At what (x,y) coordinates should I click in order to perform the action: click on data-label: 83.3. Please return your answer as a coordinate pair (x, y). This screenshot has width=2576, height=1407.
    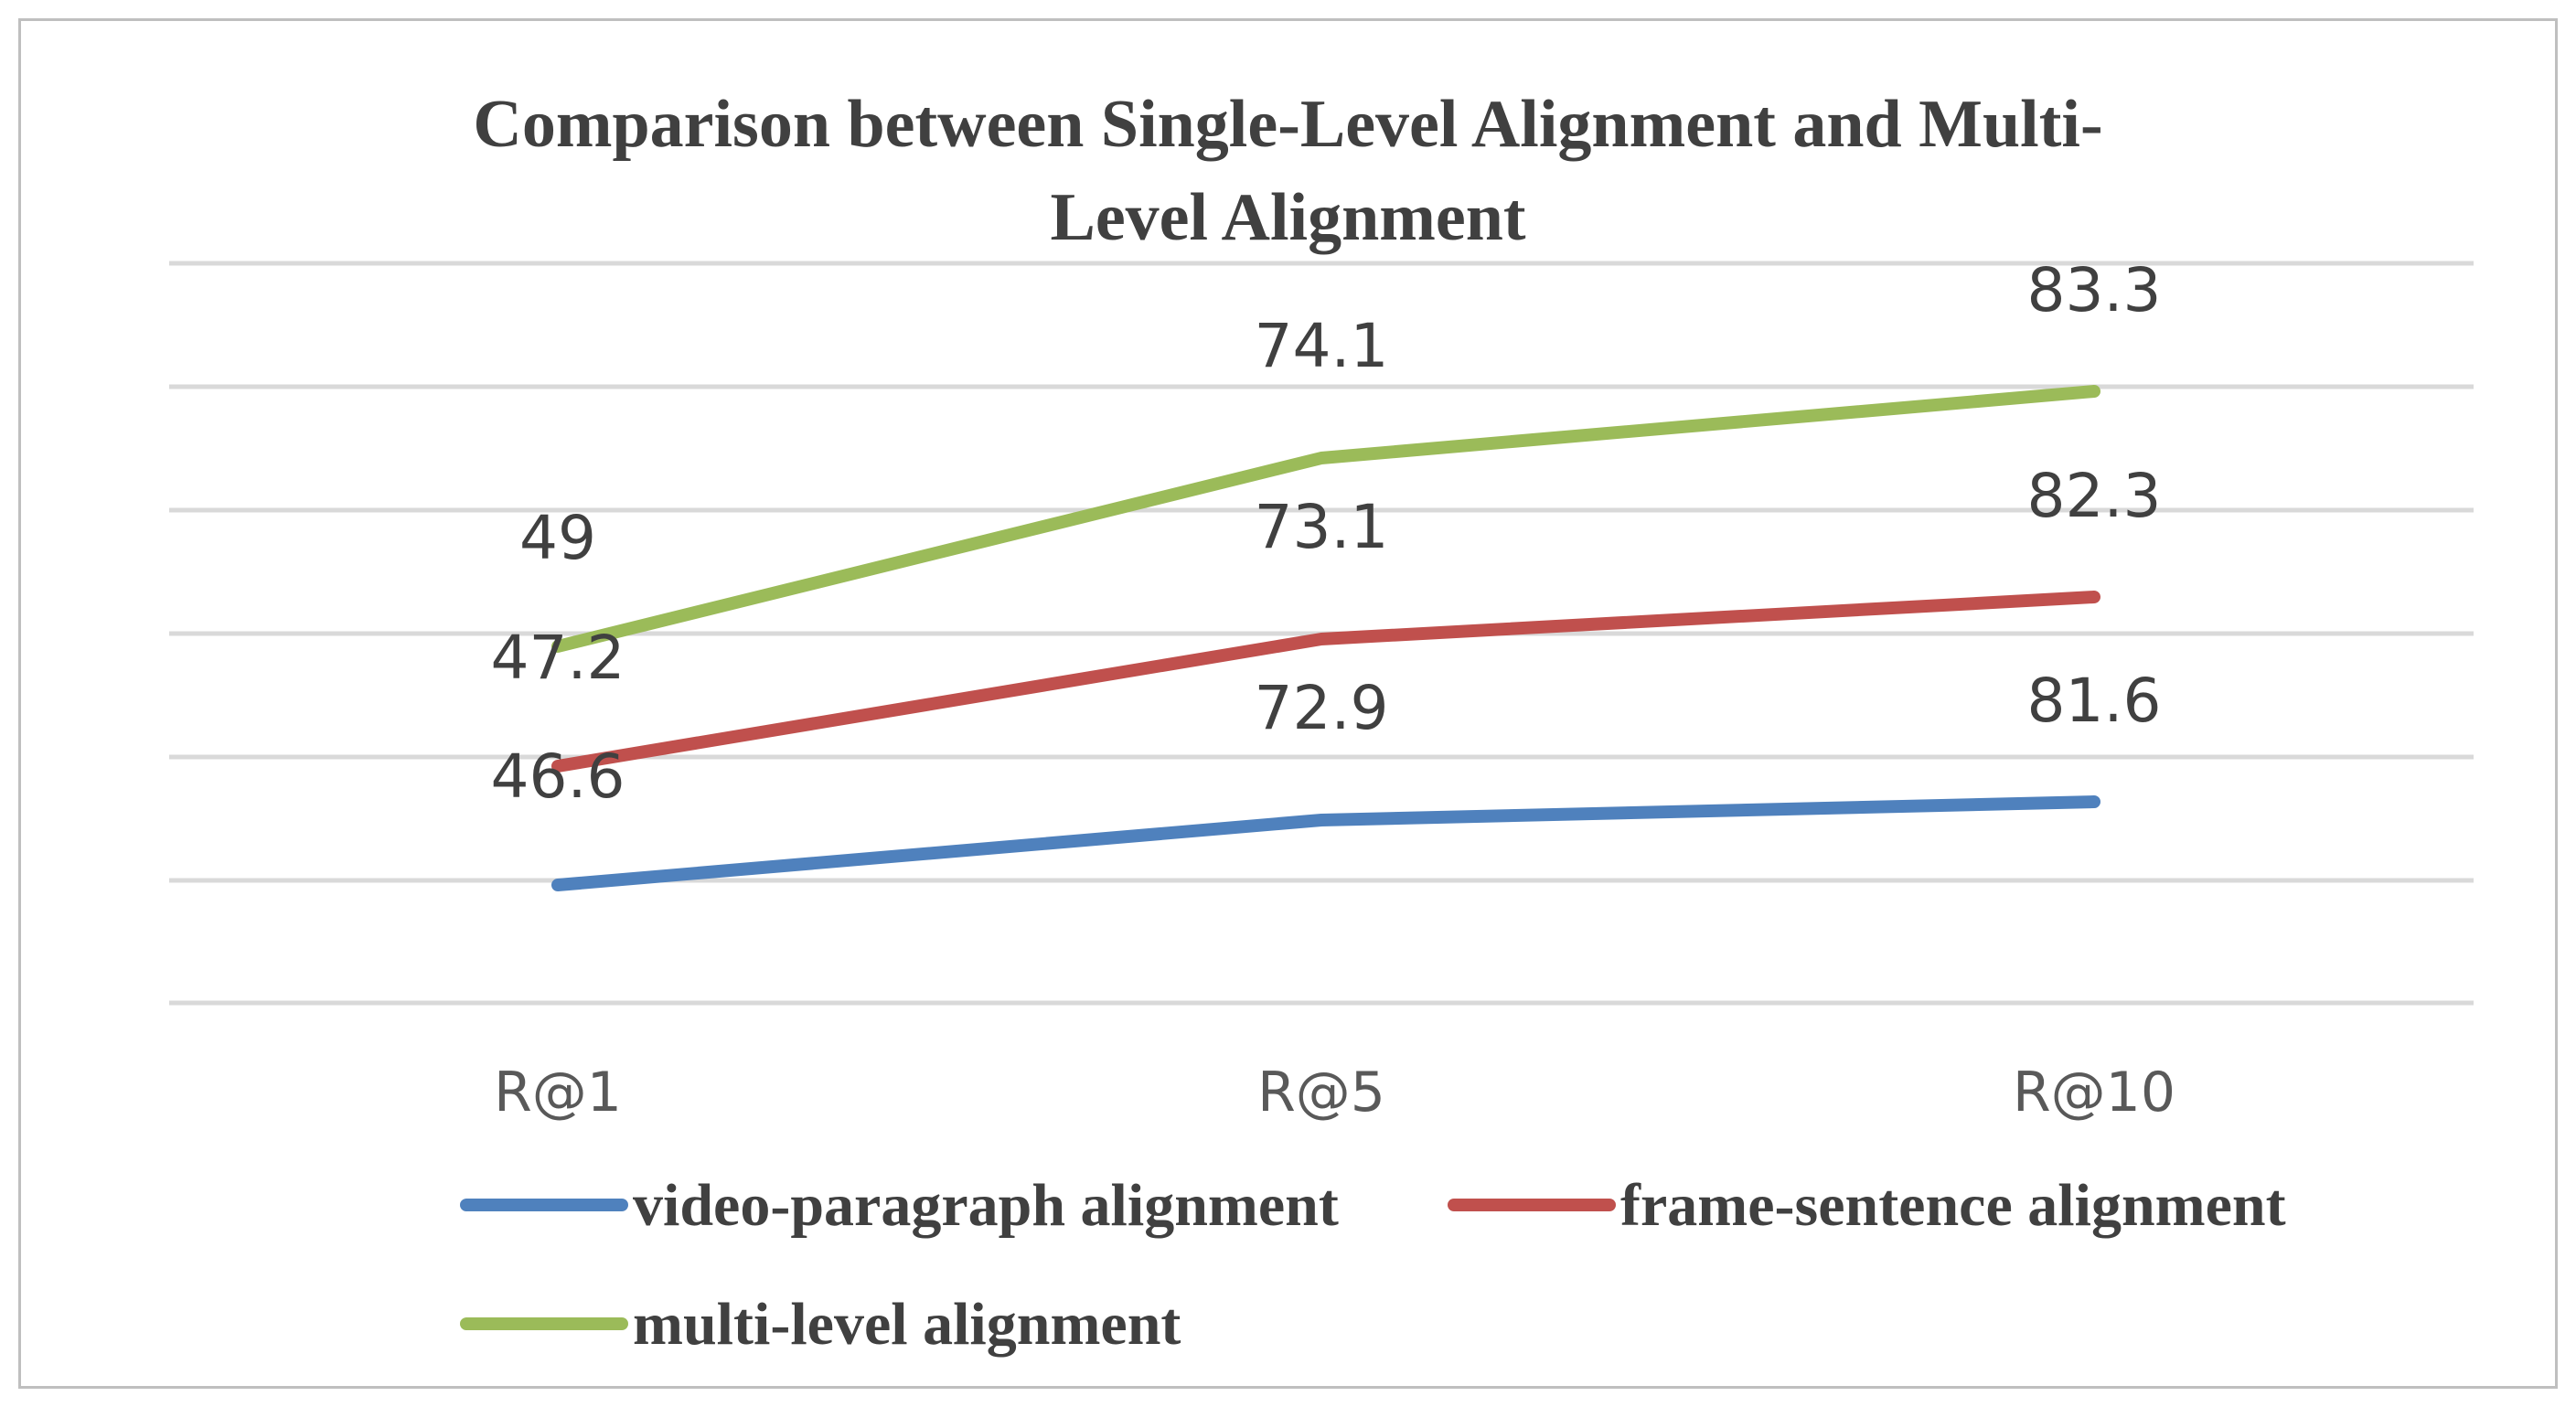
    Looking at the image, I should click on (2094, 290).